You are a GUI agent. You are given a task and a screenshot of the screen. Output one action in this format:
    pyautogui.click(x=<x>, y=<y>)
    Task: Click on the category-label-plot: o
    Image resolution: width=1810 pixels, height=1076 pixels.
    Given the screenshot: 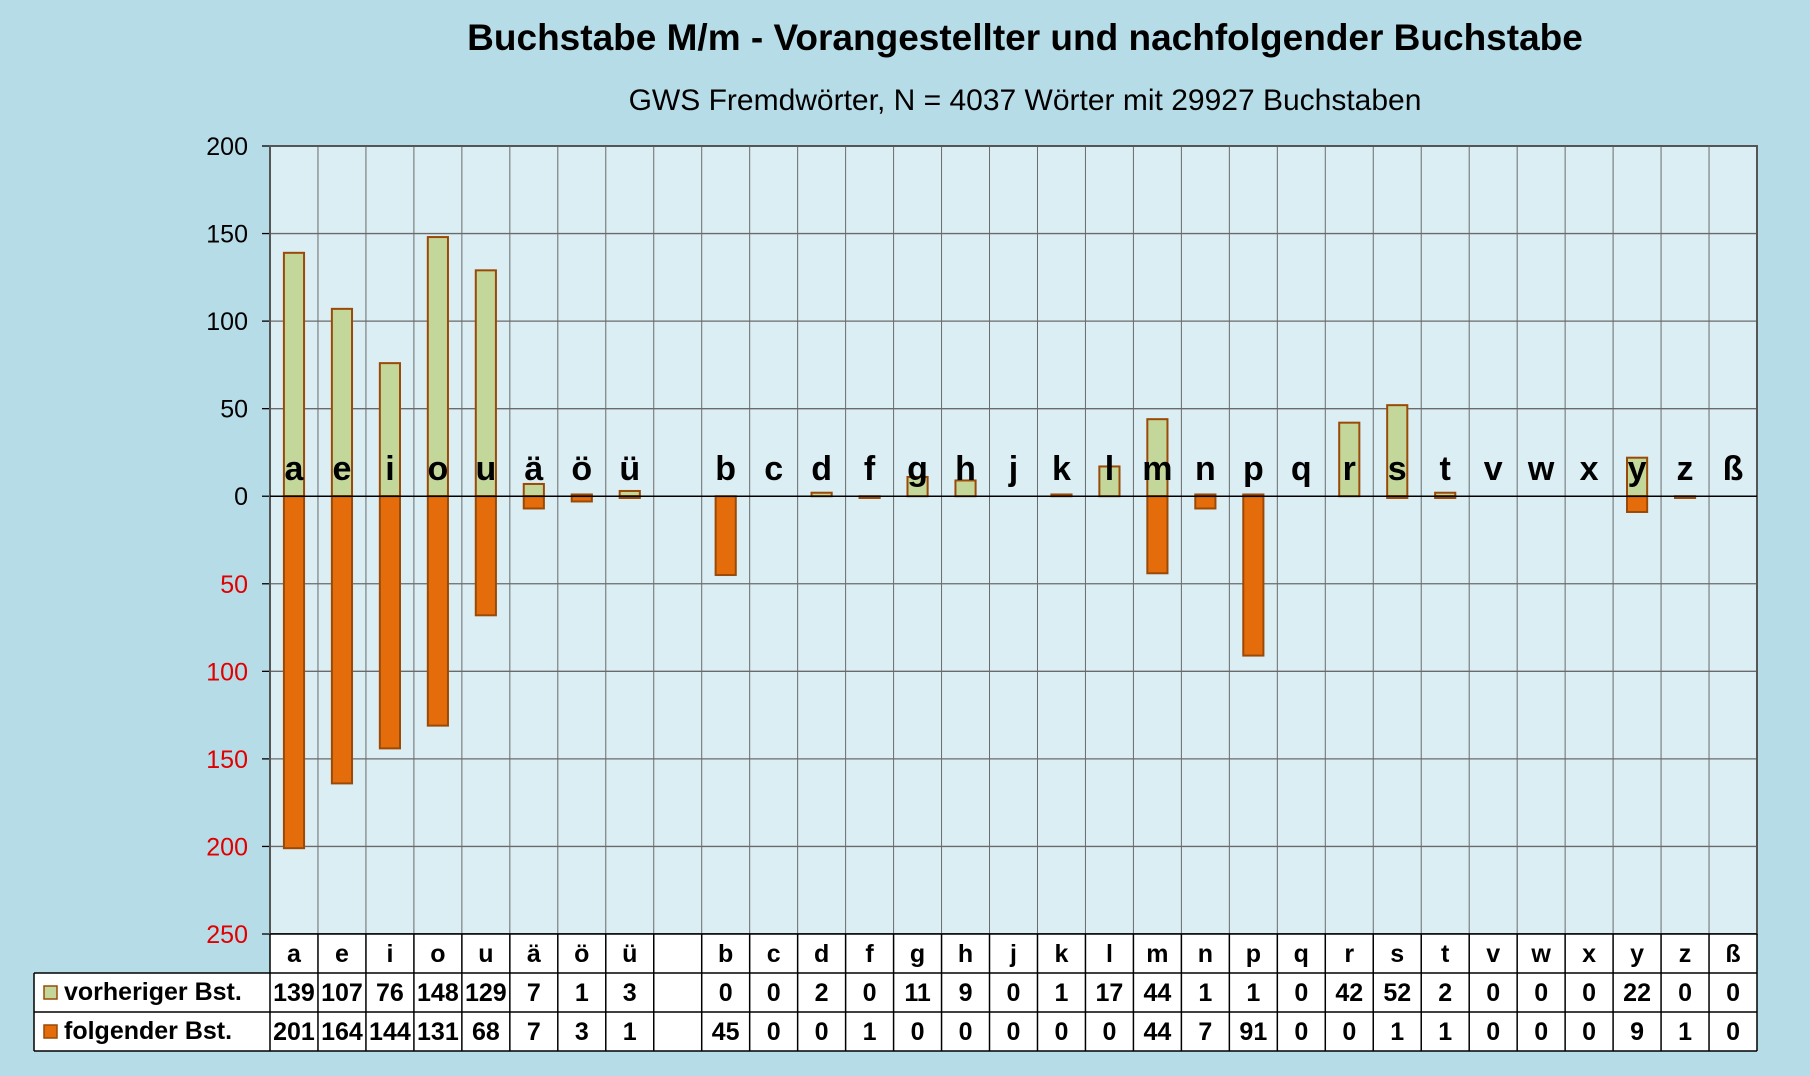 What is the action you would take?
    pyautogui.click(x=437, y=469)
    